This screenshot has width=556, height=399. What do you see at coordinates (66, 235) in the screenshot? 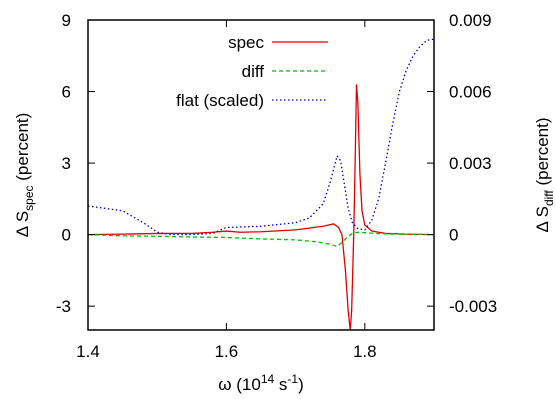
I see `y-left-tick-label: 0` at bounding box center [66, 235].